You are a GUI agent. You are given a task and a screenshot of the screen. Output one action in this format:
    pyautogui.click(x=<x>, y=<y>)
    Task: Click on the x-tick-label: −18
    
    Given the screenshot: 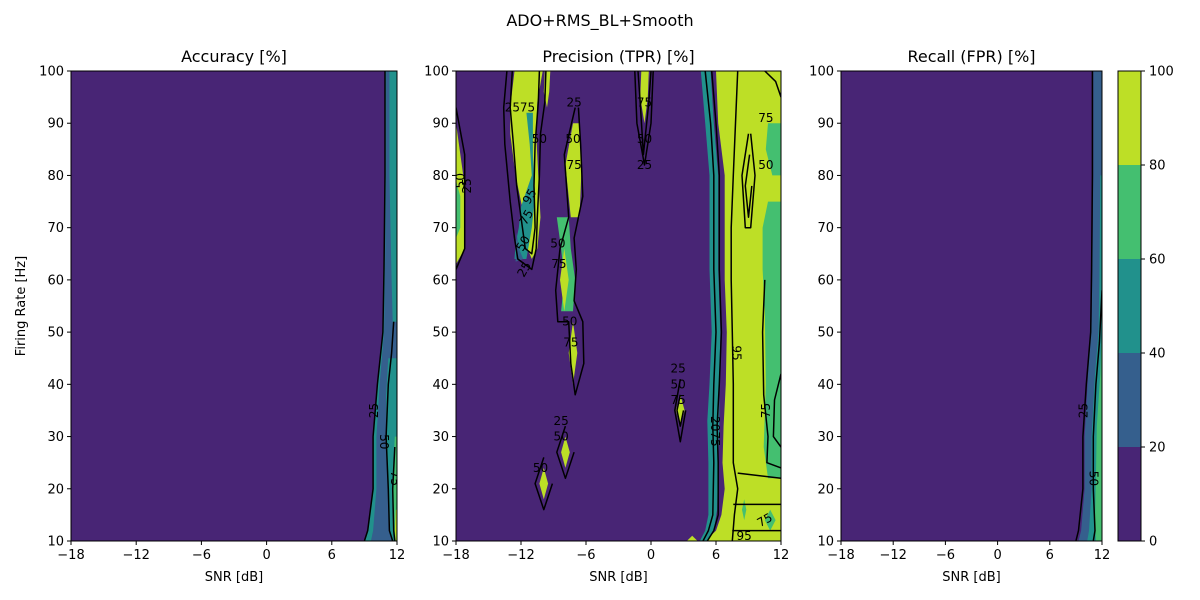 What is the action you would take?
    pyautogui.click(x=455, y=555)
    